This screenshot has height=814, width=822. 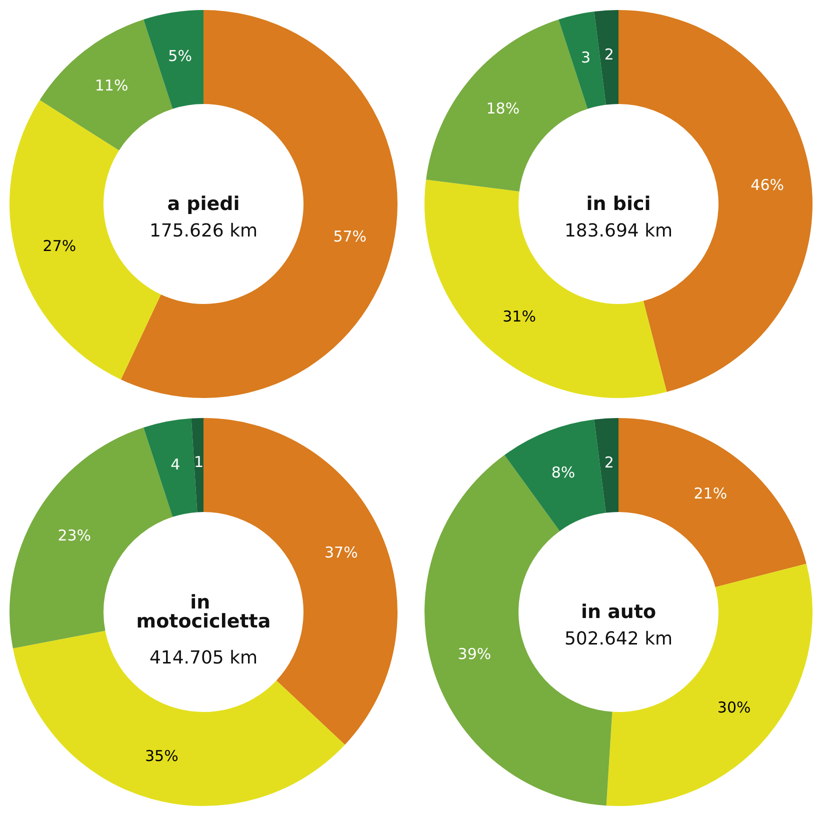 I want to click on data-label: 18%, so click(x=503, y=108).